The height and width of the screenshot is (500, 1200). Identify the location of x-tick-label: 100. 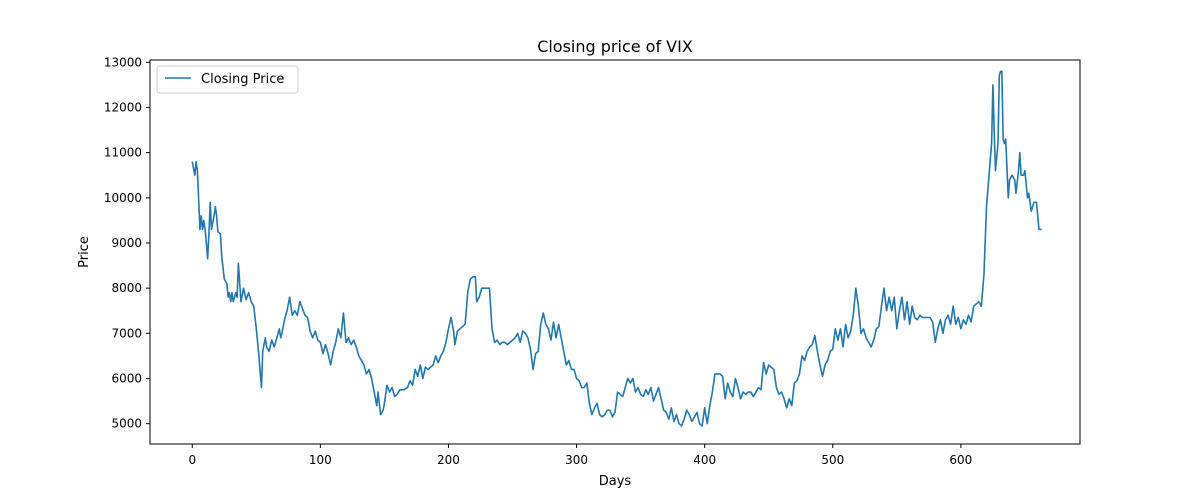
(320, 460).